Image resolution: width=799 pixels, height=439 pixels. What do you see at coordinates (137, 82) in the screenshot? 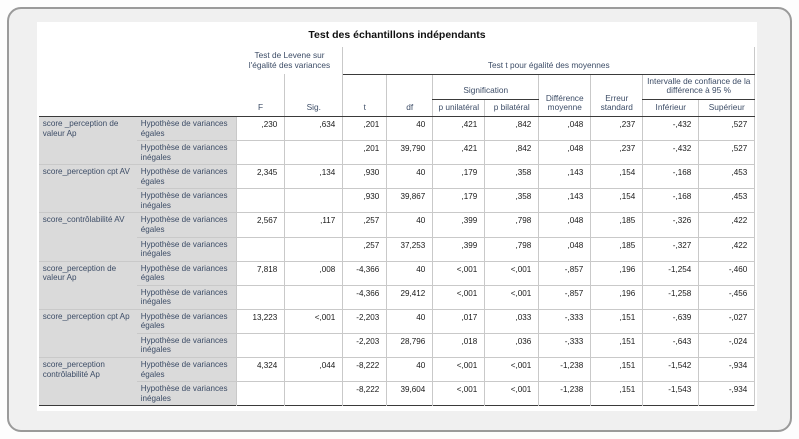
I see `header-corner` at bounding box center [137, 82].